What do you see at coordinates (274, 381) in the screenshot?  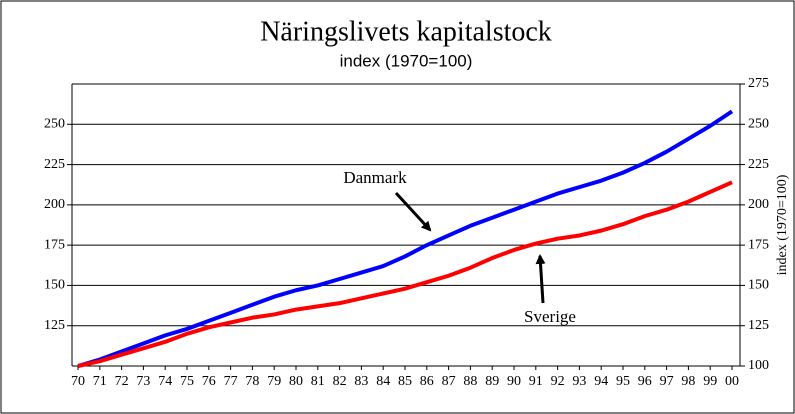 I see `x-tick-label: 79` at bounding box center [274, 381].